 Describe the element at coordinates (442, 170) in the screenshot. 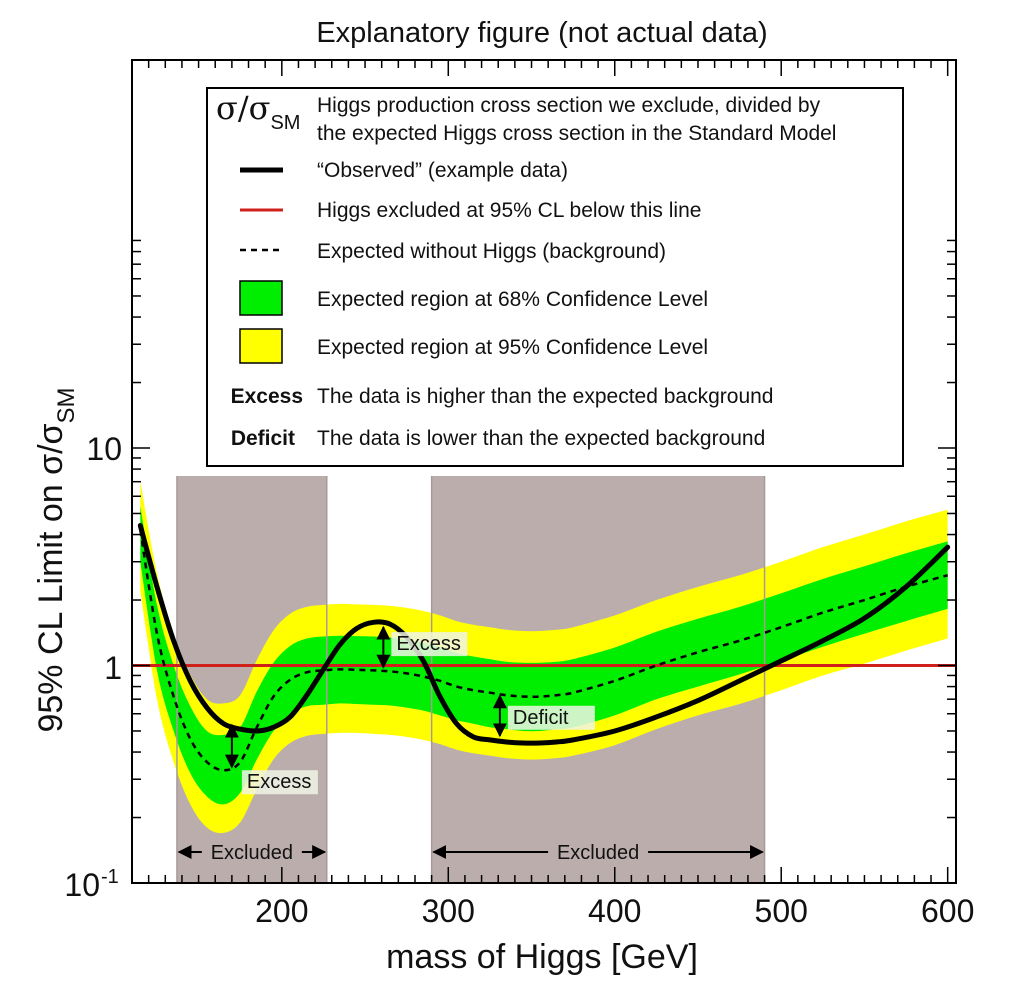

I see `legend-observed-label: “Observed” (example data)` at that location.